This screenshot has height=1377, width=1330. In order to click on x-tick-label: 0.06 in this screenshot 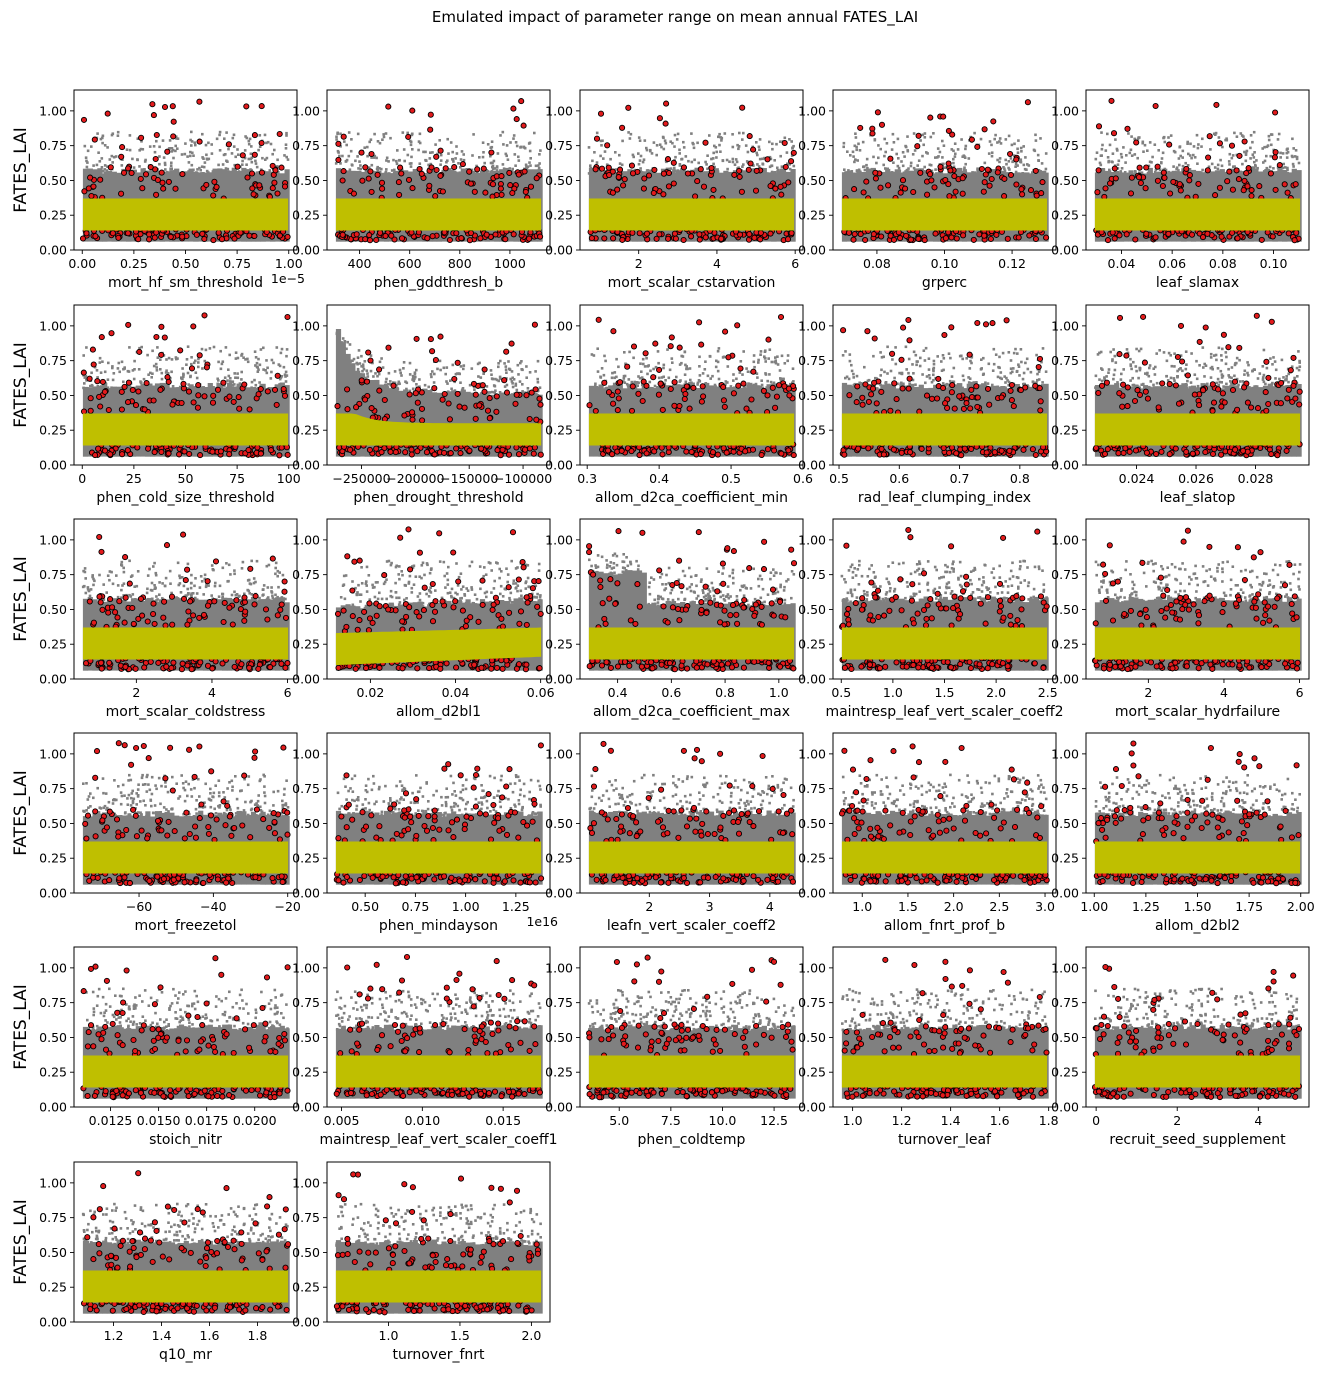, I will do `click(541, 692)`.